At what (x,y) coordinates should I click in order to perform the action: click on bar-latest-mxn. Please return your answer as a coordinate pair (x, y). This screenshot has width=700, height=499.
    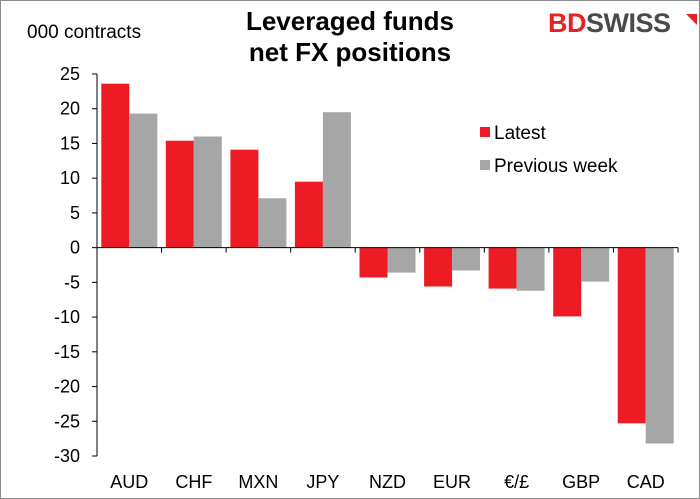
    Looking at the image, I should click on (244, 198).